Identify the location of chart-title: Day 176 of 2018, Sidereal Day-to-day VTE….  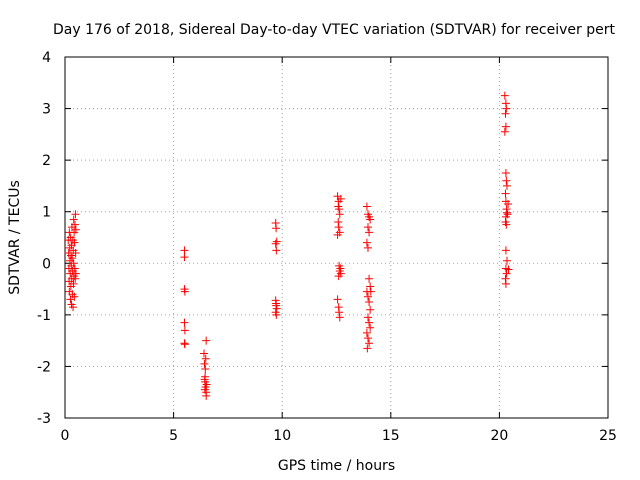
(334, 30).